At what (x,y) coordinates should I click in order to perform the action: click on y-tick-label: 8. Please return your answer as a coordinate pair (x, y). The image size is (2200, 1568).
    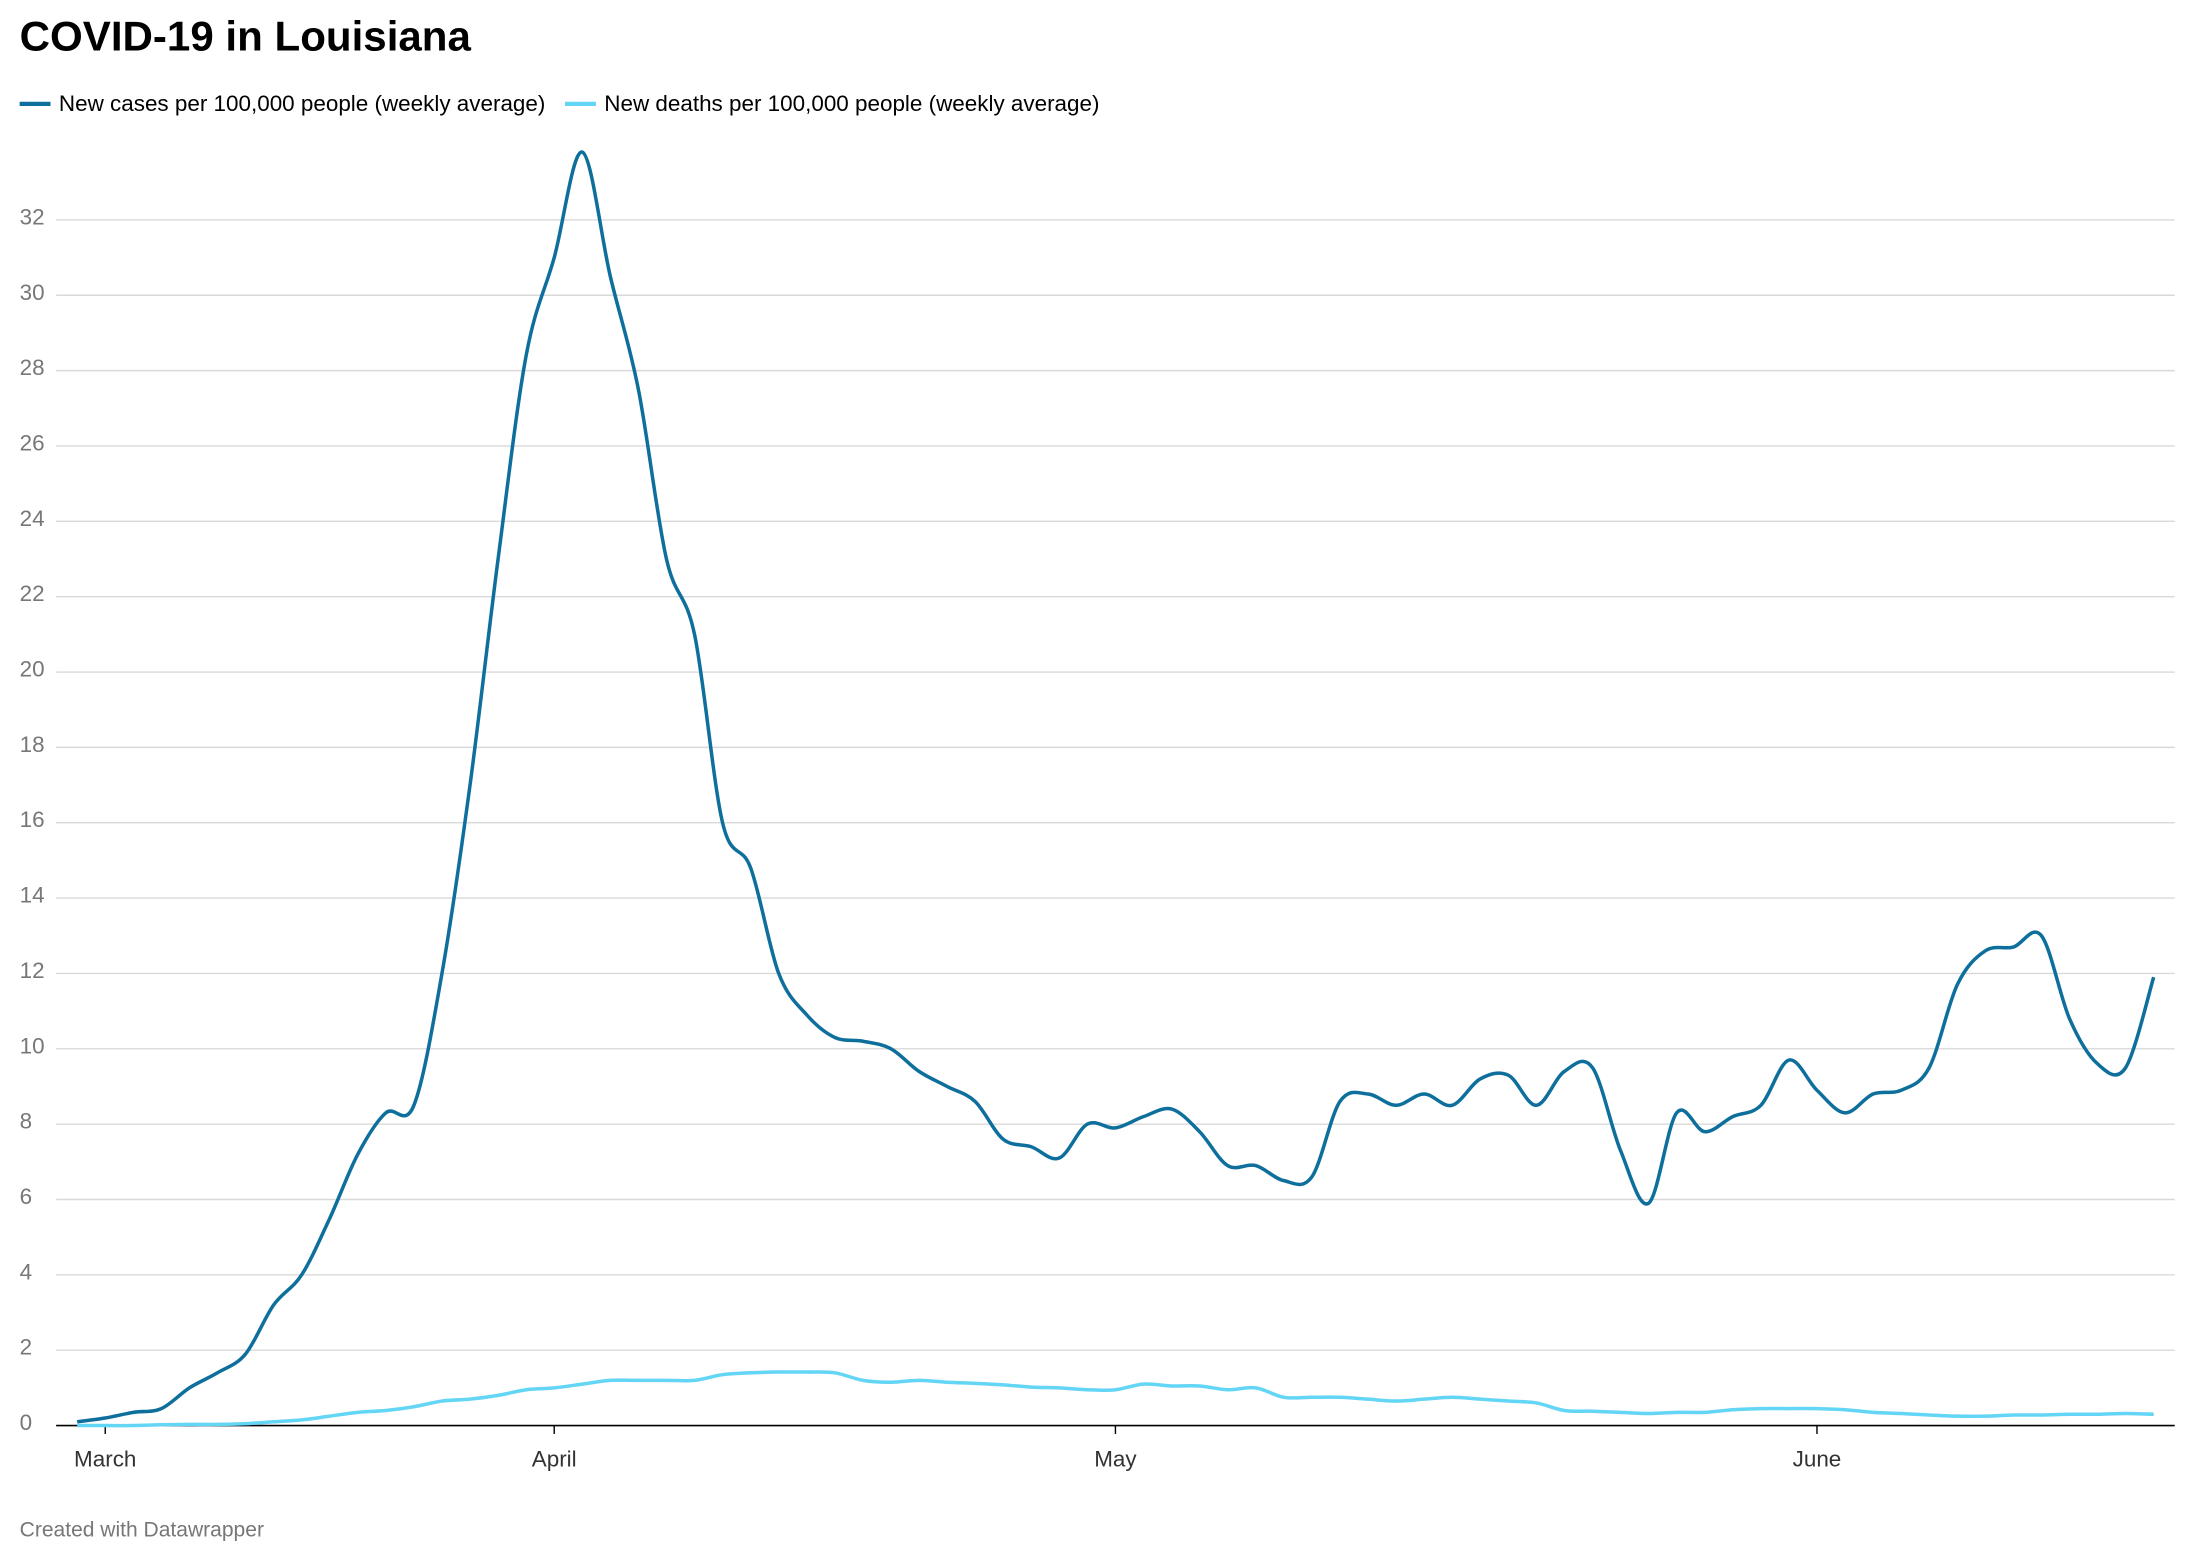
    Looking at the image, I should click on (26, 1121).